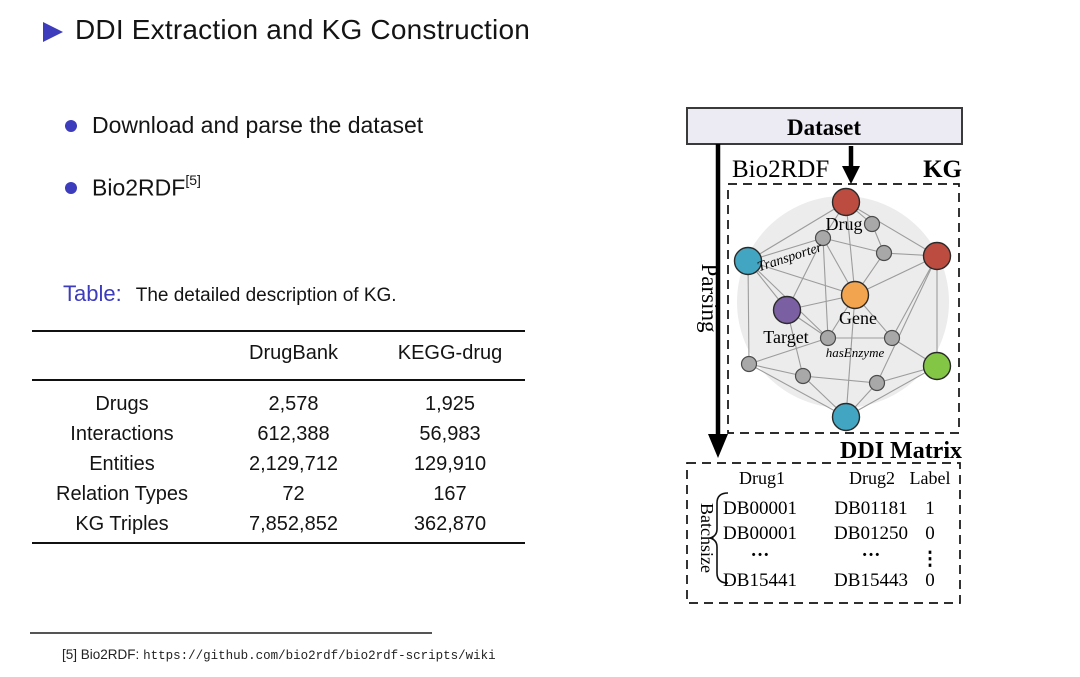 The image size is (1080, 677). I want to click on ddi-matrix-dashed-box, so click(823, 533).